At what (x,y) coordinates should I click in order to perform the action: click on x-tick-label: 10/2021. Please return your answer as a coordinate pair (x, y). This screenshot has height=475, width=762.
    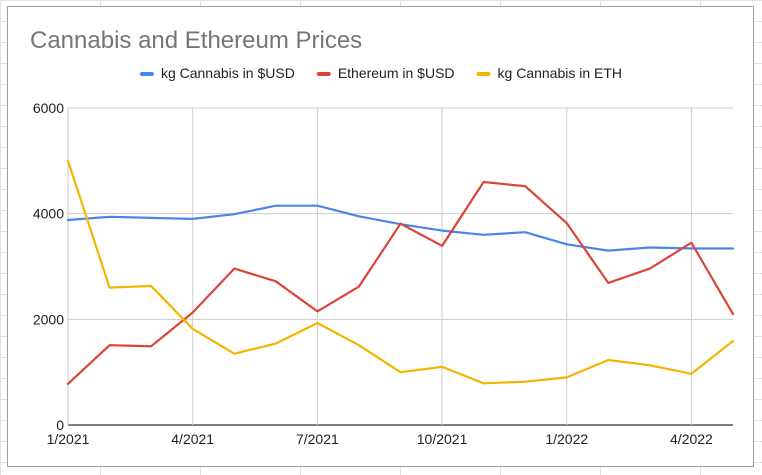
    Looking at the image, I should click on (442, 439).